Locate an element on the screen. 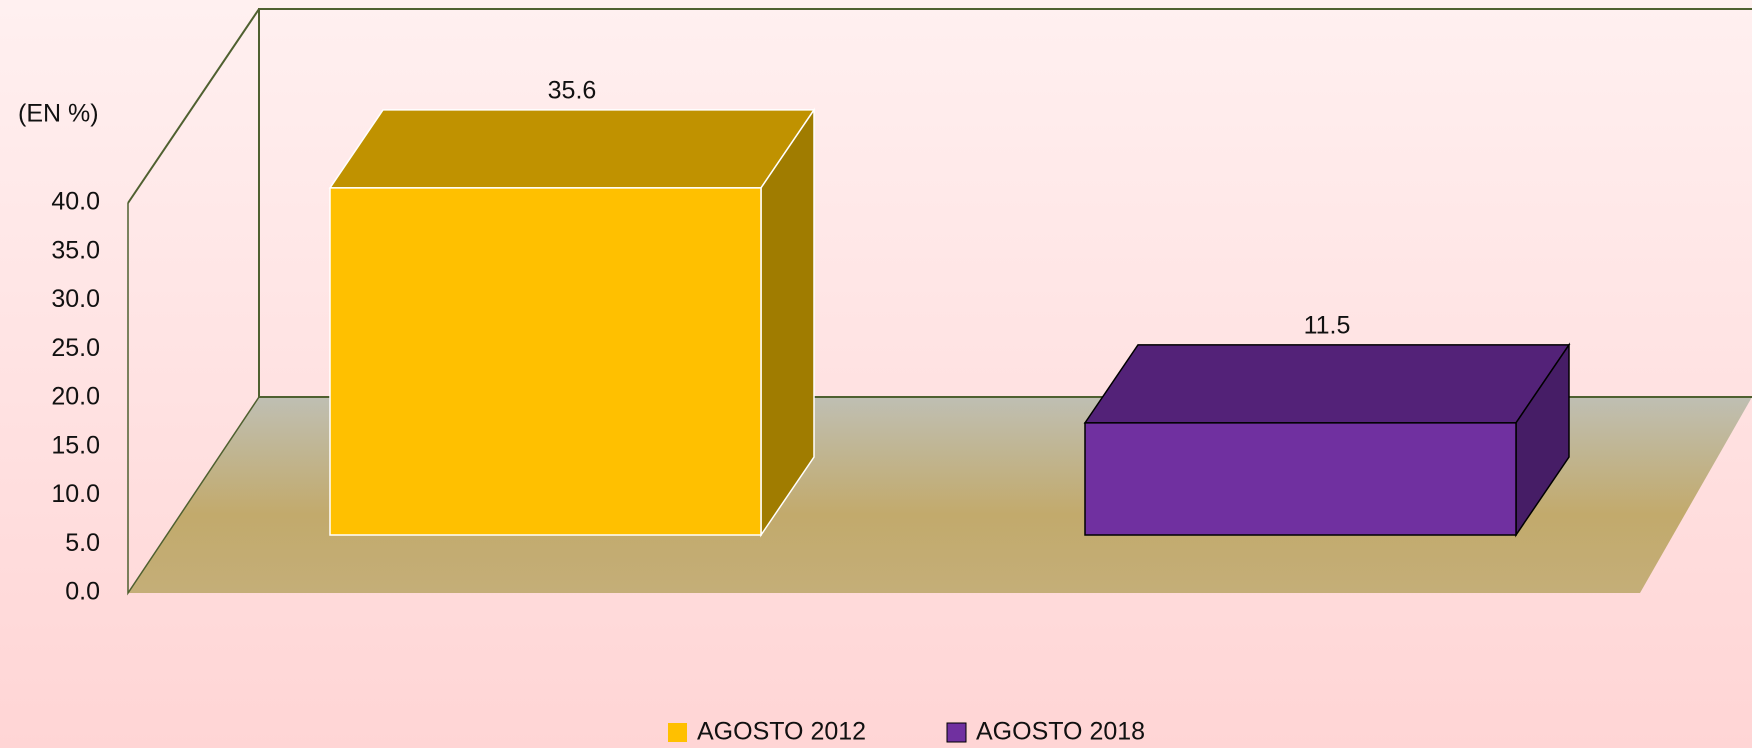  side-wall-top is located at coordinates (193, 106).